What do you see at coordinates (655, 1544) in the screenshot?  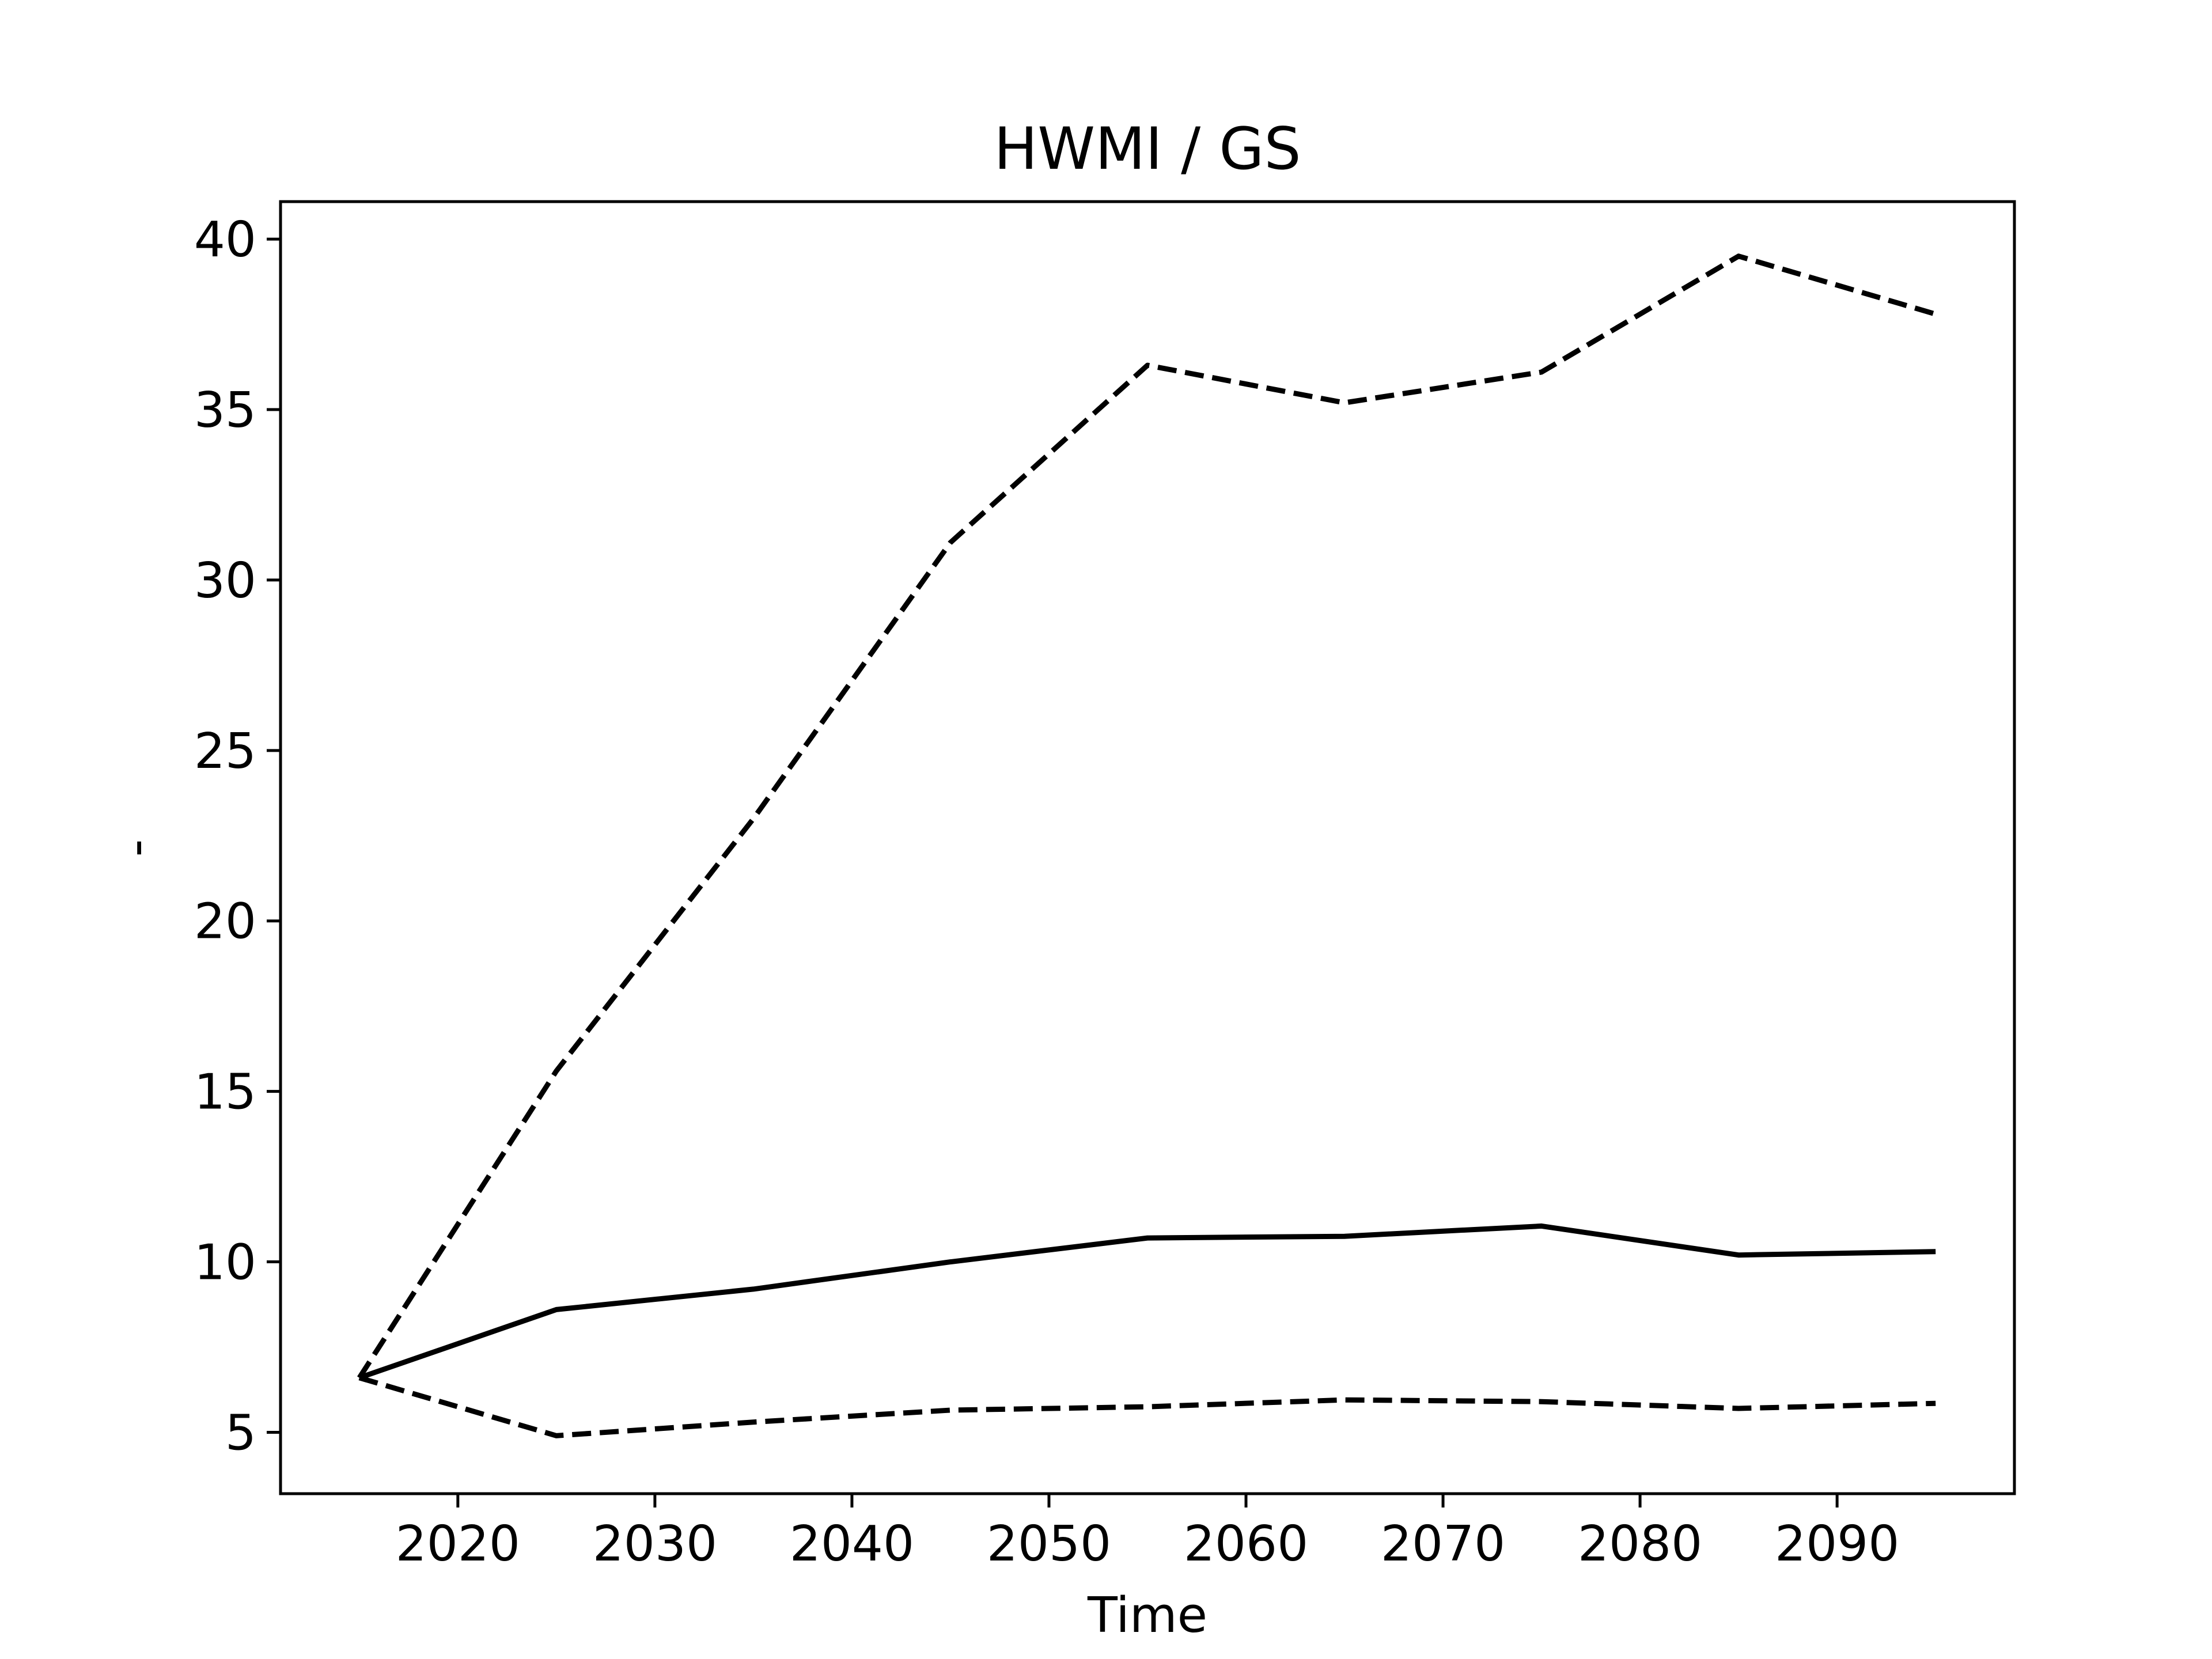 I see `x-tick-label: 2030` at bounding box center [655, 1544].